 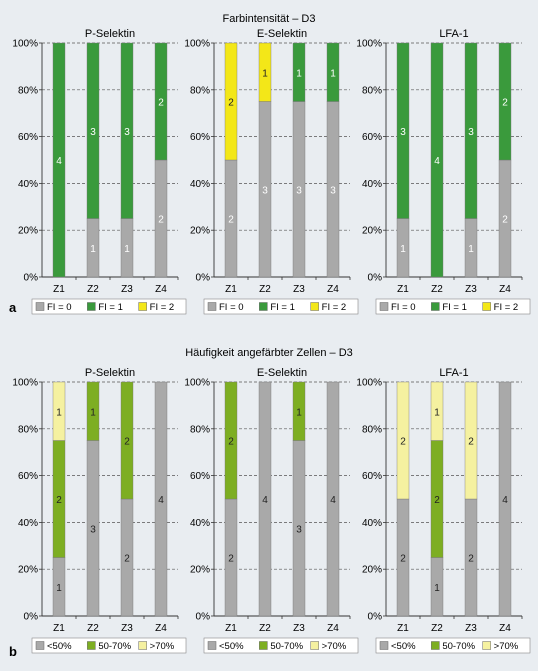 What do you see at coordinates (265, 500) in the screenshot?
I see `data-label: 4` at bounding box center [265, 500].